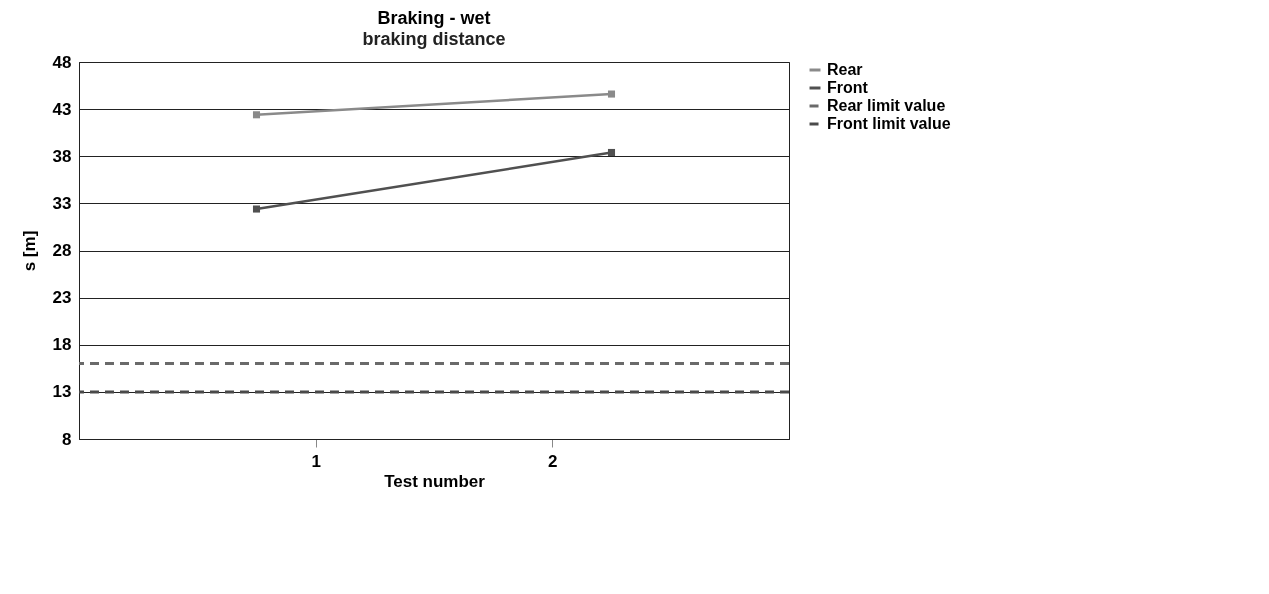  I want to click on x-tick-label: 1, so click(316, 461).